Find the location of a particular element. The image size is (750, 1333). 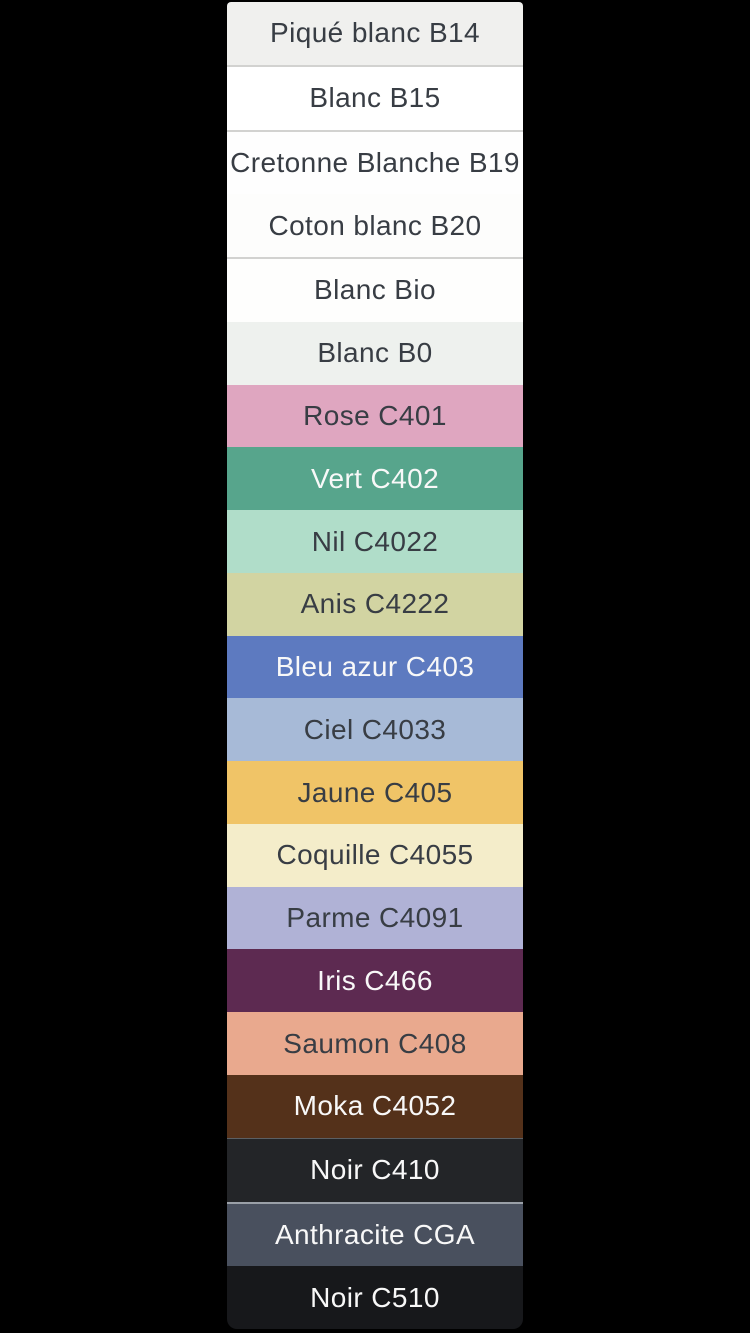

swatch-noir-c510: Noir C510 is located at coordinates (375, 1297).